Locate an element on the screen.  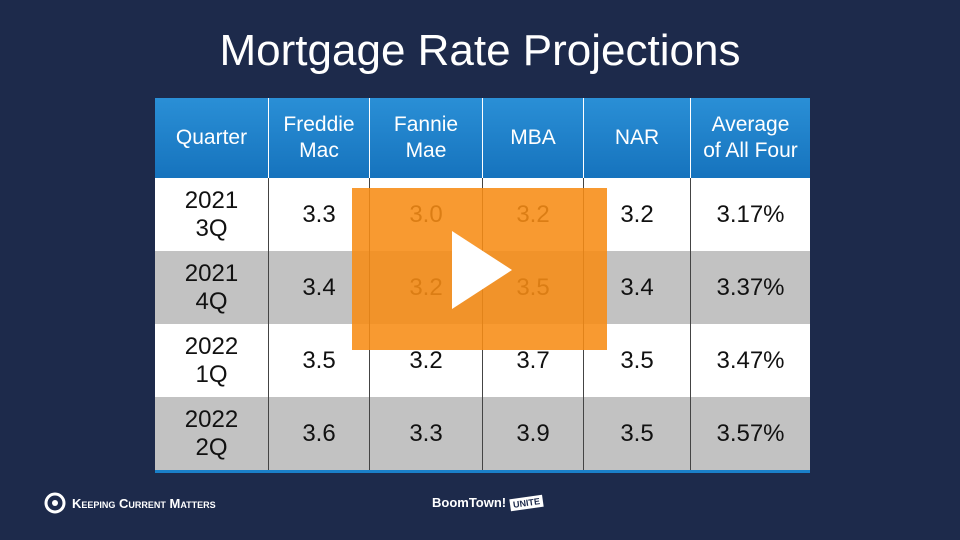
rate-cell: 3.57% is located at coordinates (750, 434).